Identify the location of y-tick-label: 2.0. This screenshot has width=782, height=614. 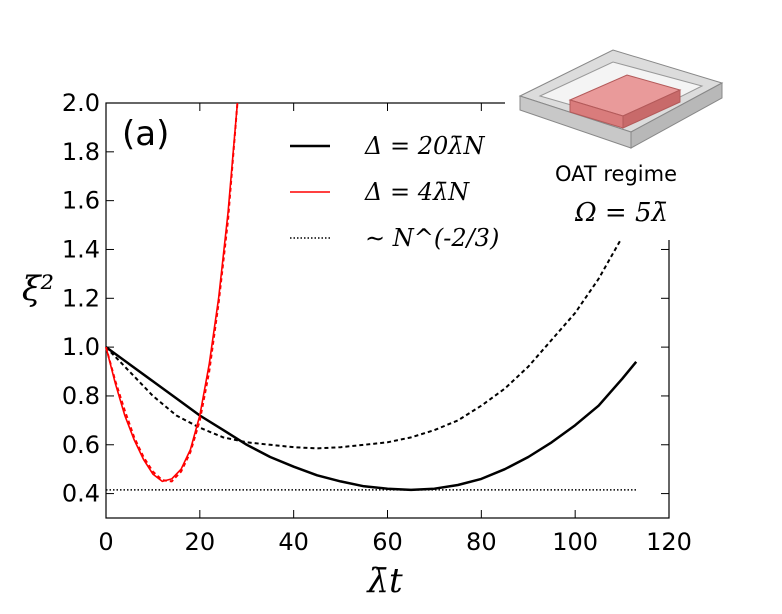
(81, 103).